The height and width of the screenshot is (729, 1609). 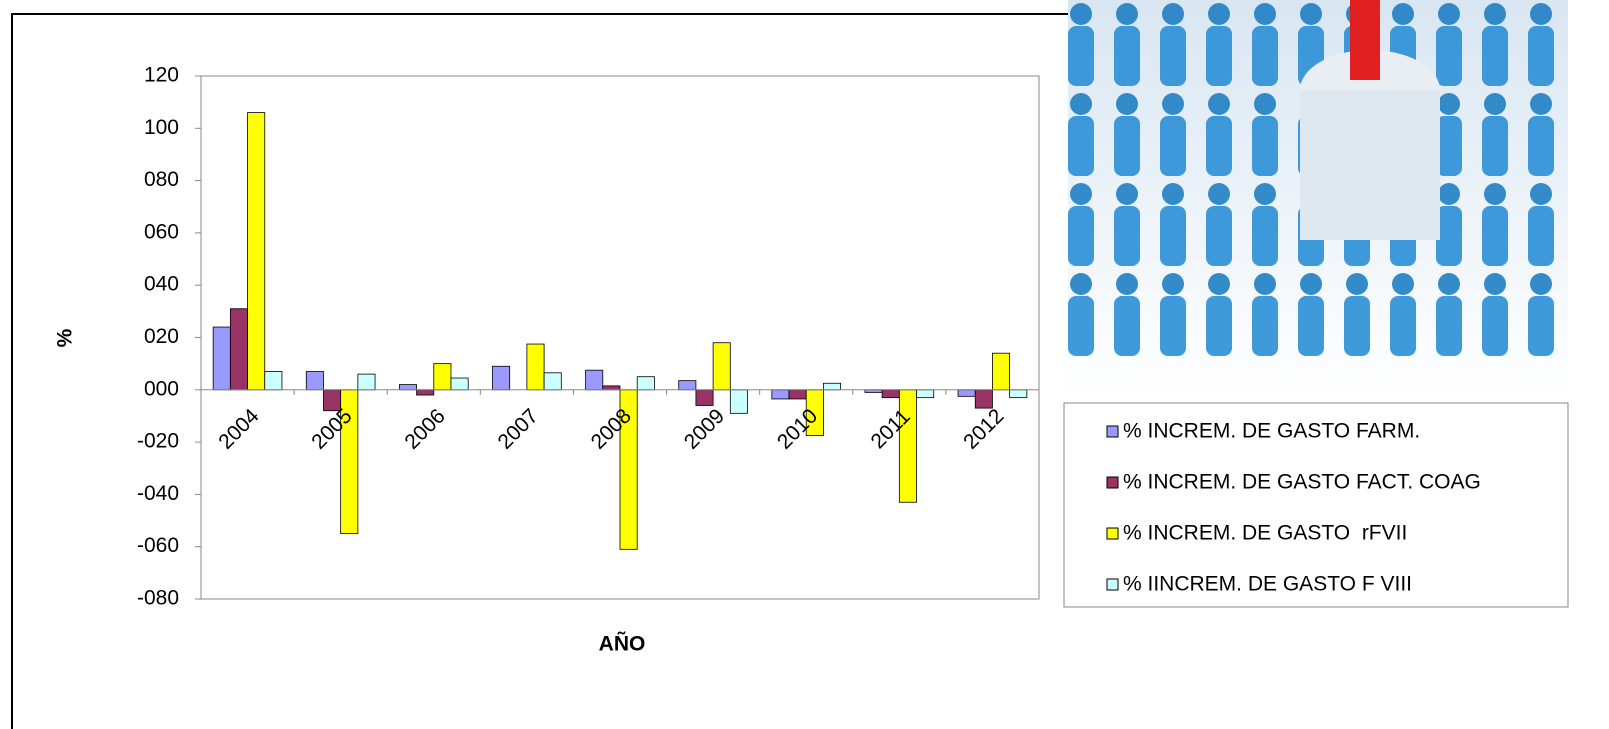 What do you see at coordinates (1316, 505) in the screenshot?
I see `legend` at bounding box center [1316, 505].